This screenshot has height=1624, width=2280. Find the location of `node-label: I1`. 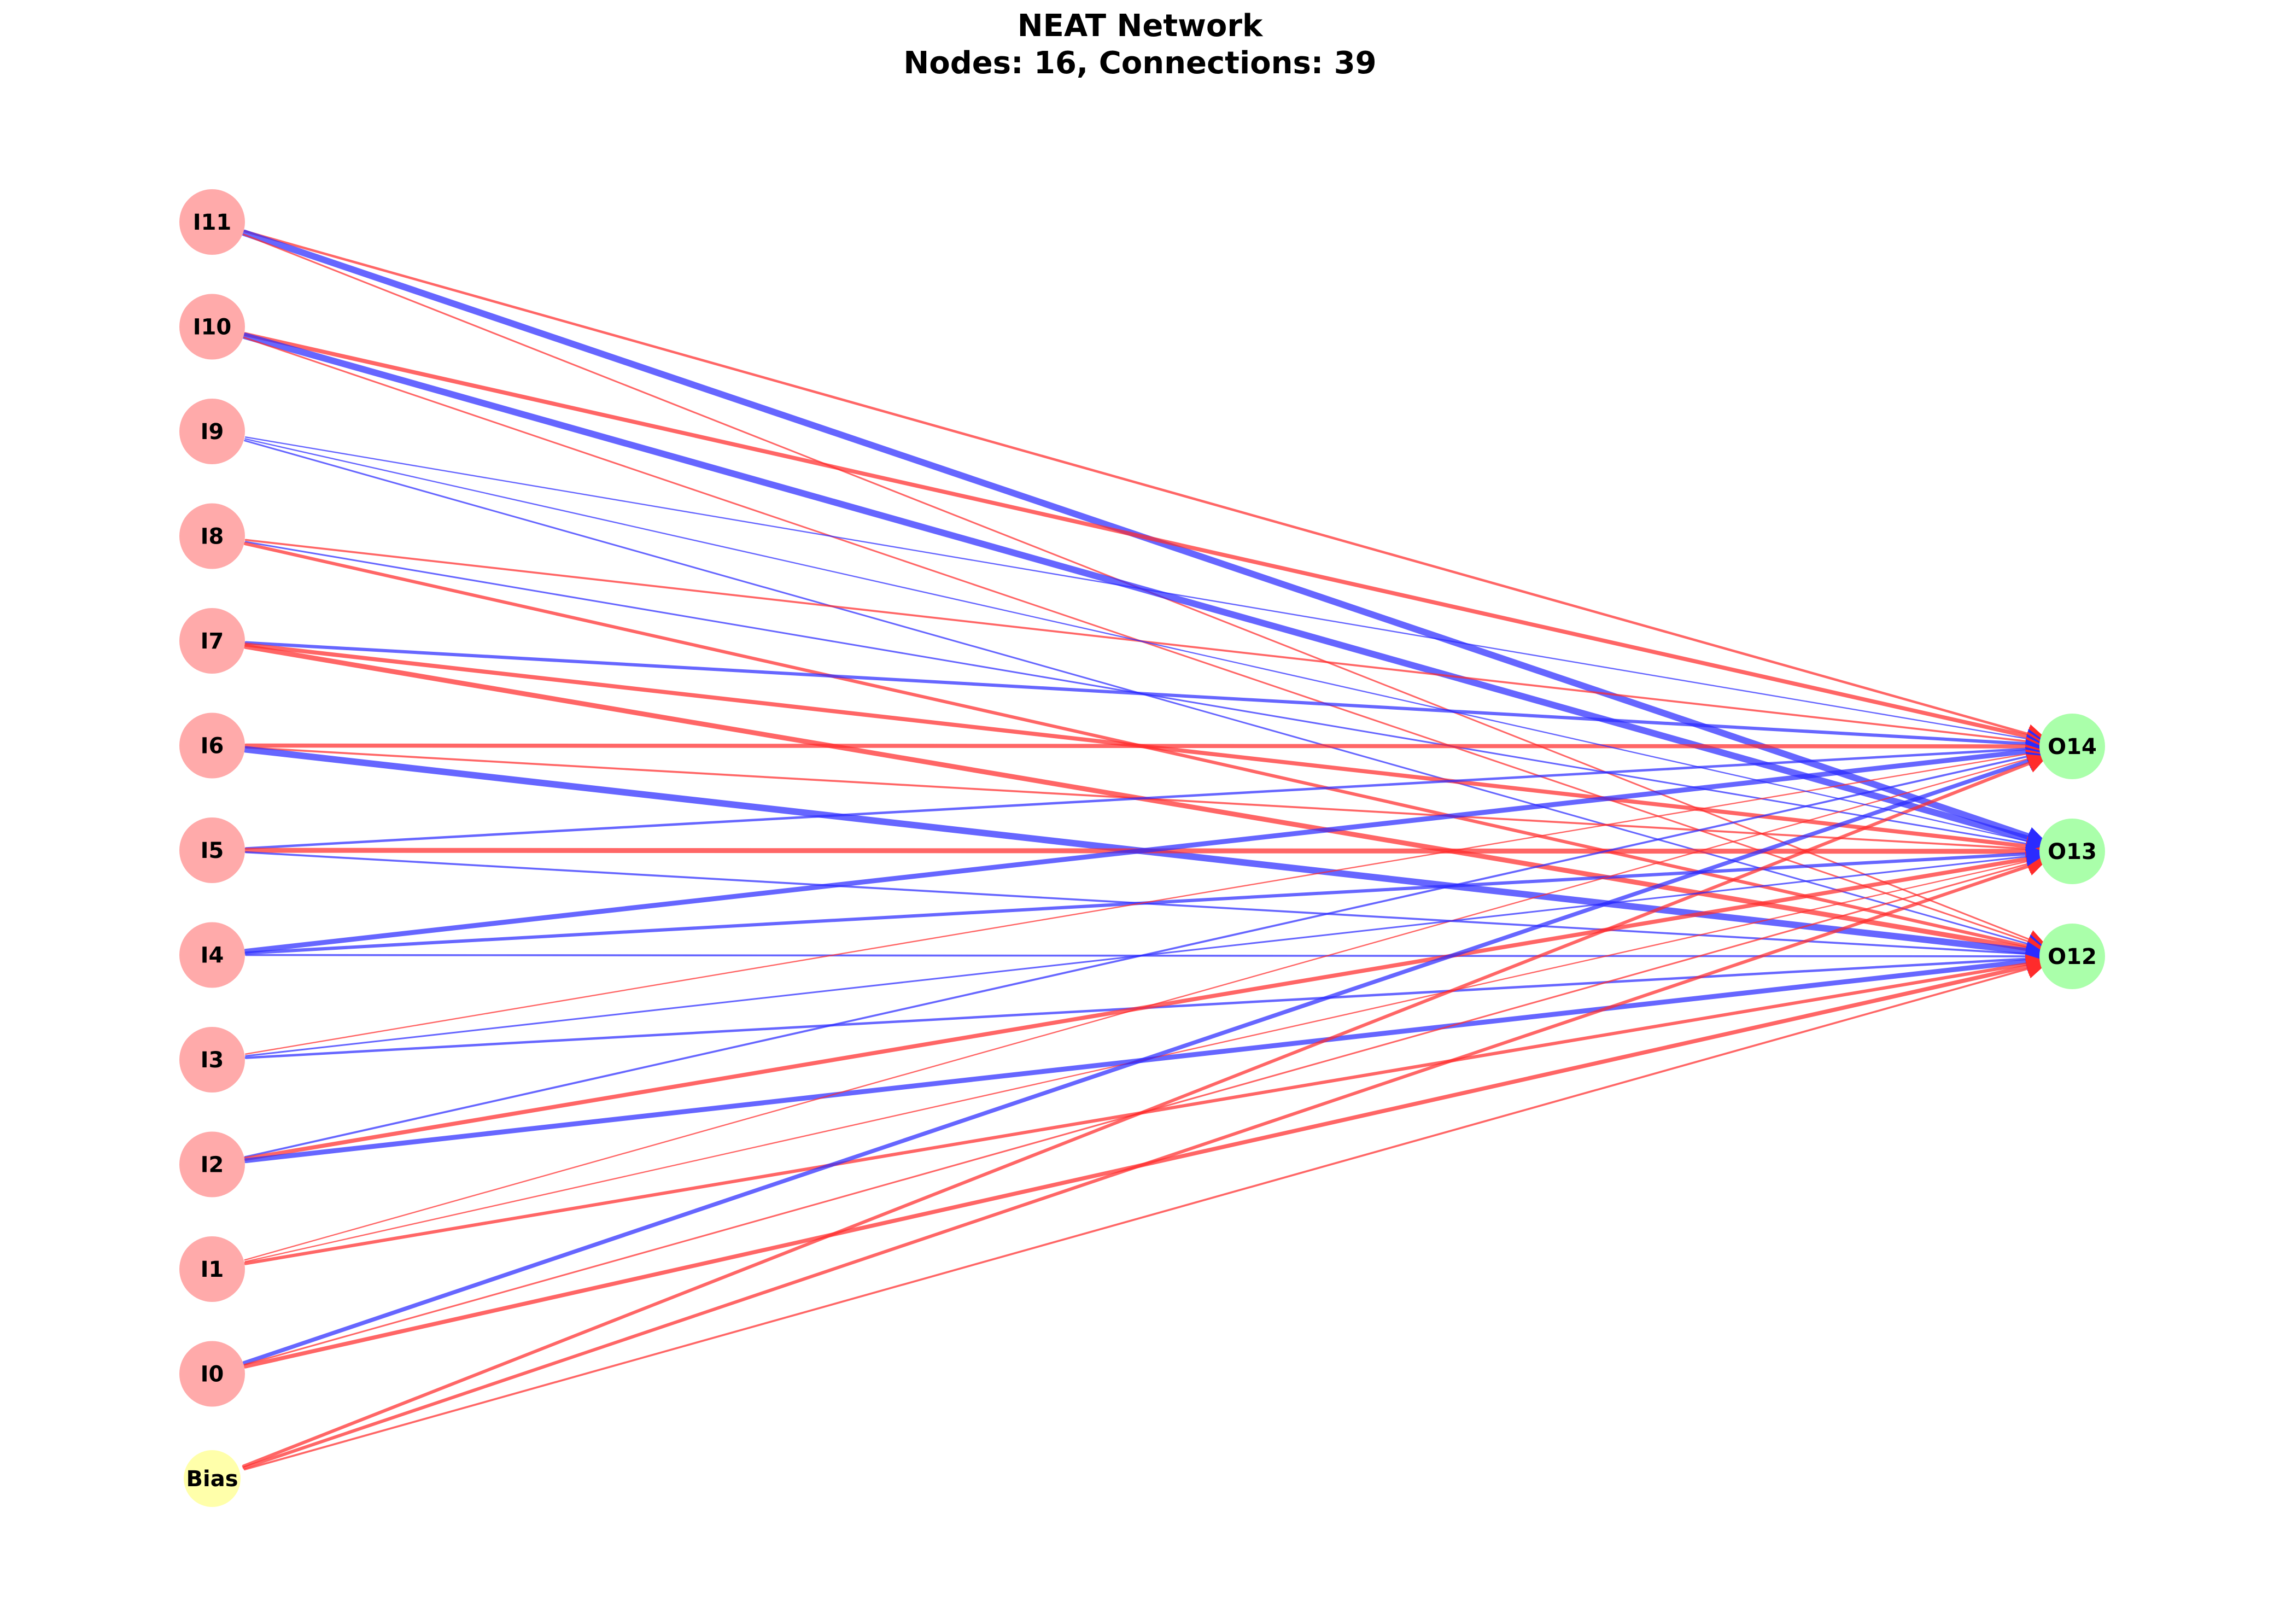

node-label: I1 is located at coordinates (213, 1269).